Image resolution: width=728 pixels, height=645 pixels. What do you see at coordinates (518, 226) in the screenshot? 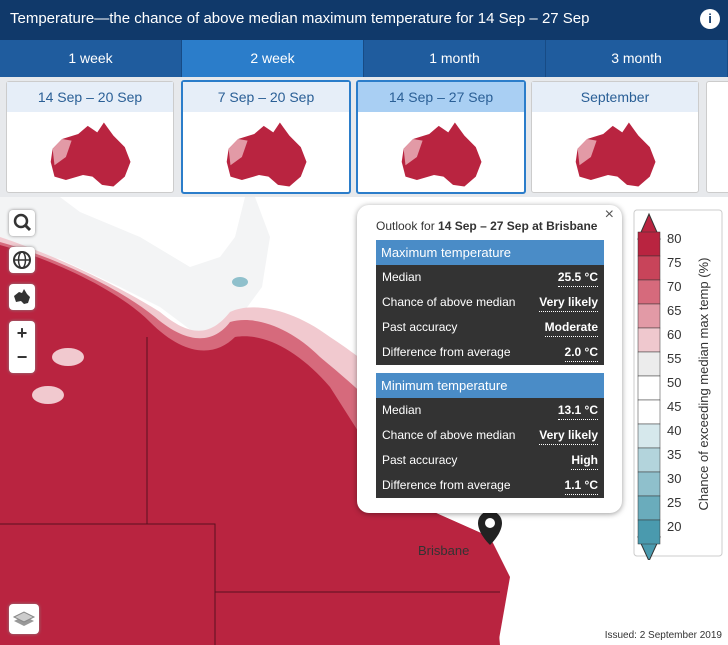
I see `popup-subject: 14 Sep – 27 Sep at Brisbane` at bounding box center [518, 226].